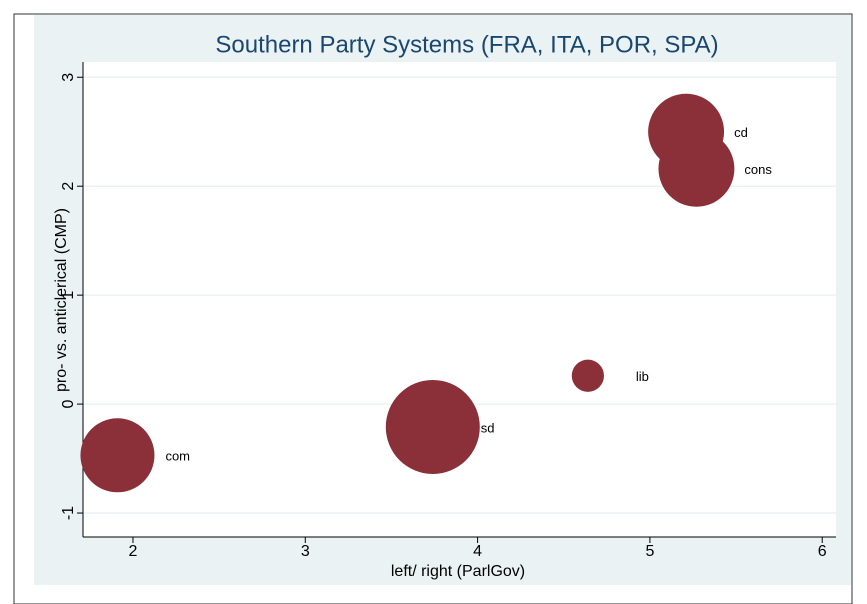 The width and height of the screenshot is (867, 604). I want to click on x-tick-label: 4, so click(477, 551).